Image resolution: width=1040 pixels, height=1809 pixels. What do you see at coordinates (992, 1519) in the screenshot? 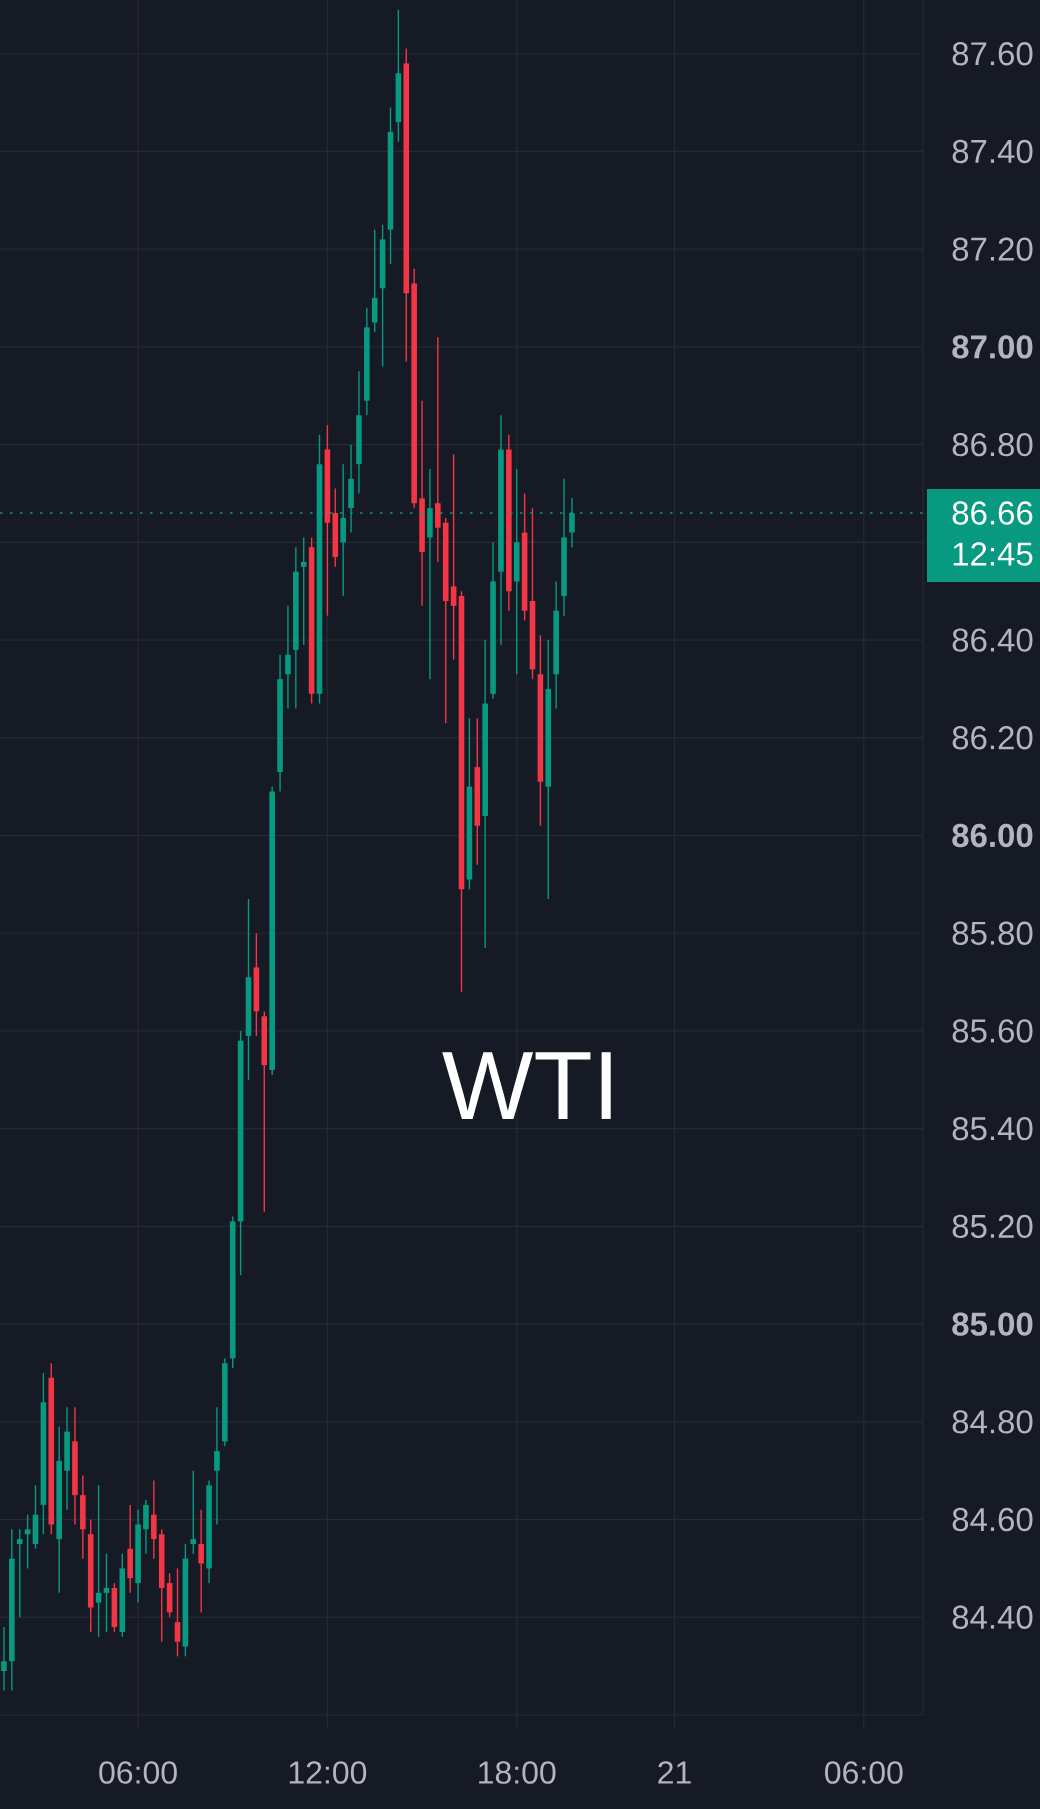
I see `y-tick-label: 84.60` at bounding box center [992, 1519].